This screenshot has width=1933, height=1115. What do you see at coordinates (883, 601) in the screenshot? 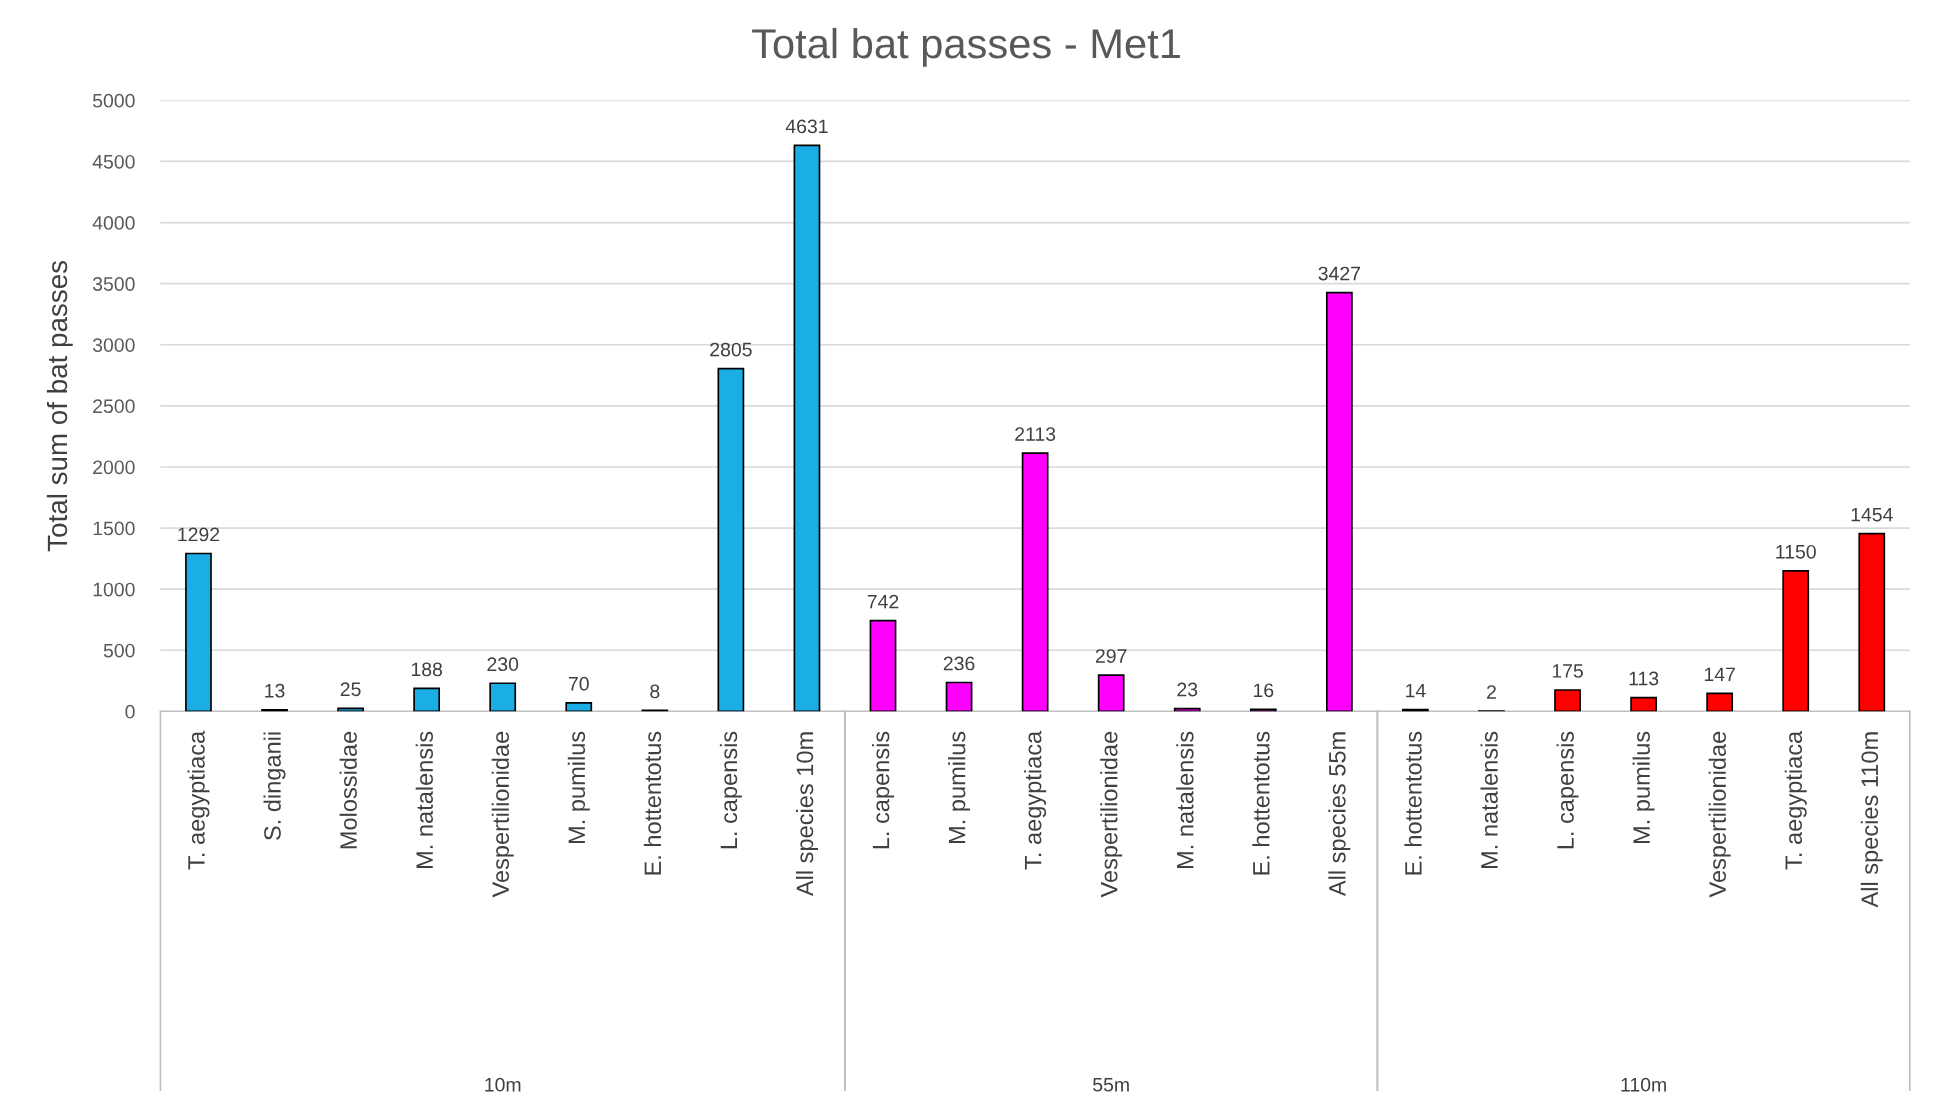
I see `data-label: 742` at bounding box center [883, 601].